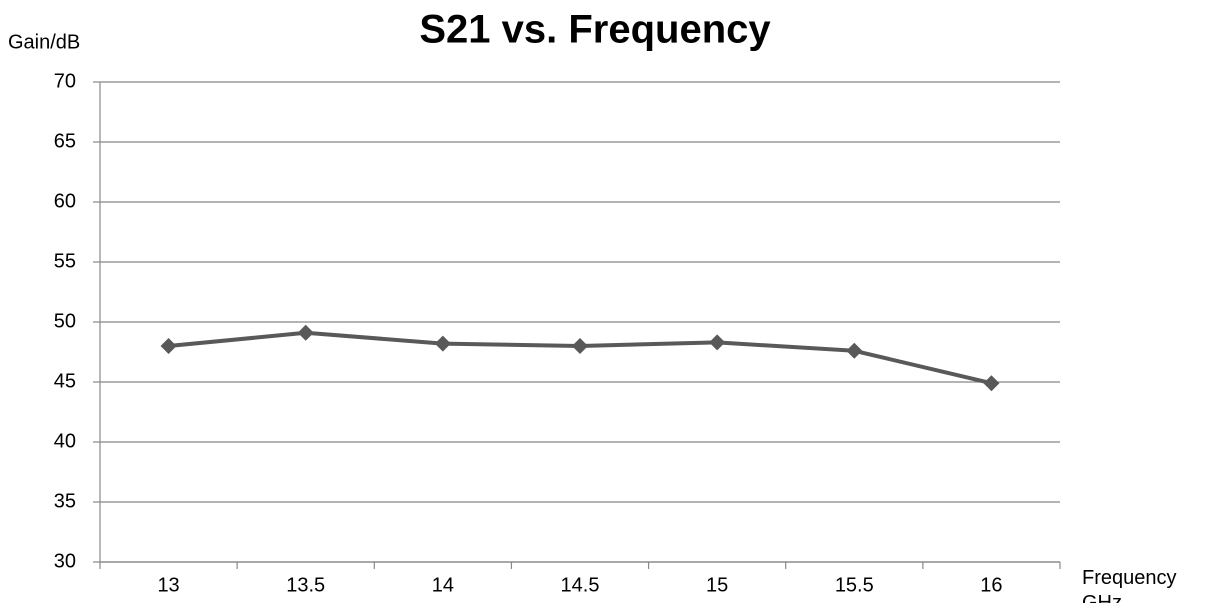 Image resolution: width=1225 pixels, height=603 pixels. I want to click on y-tick-label: 30, so click(65, 561).